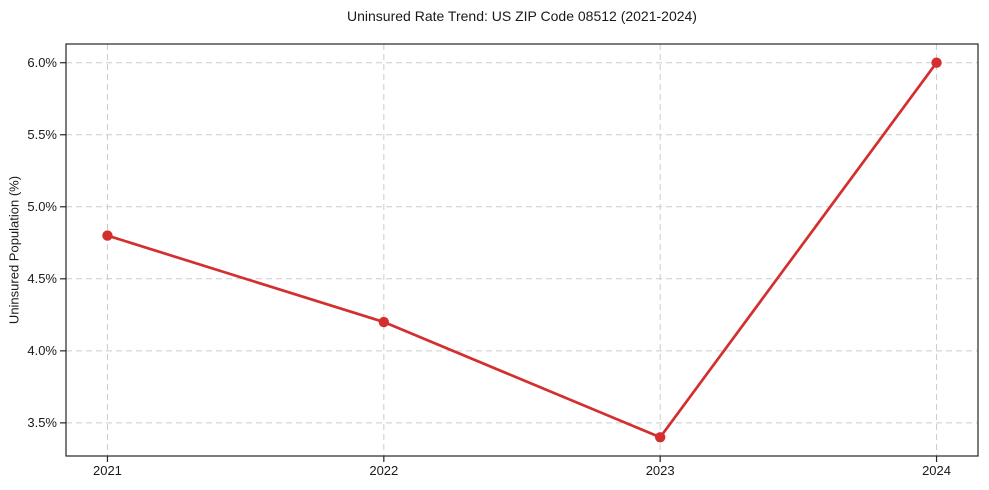 Image resolution: width=989 pixels, height=490 pixels. What do you see at coordinates (384, 470) in the screenshot?
I see `x-tick-label: 2022` at bounding box center [384, 470].